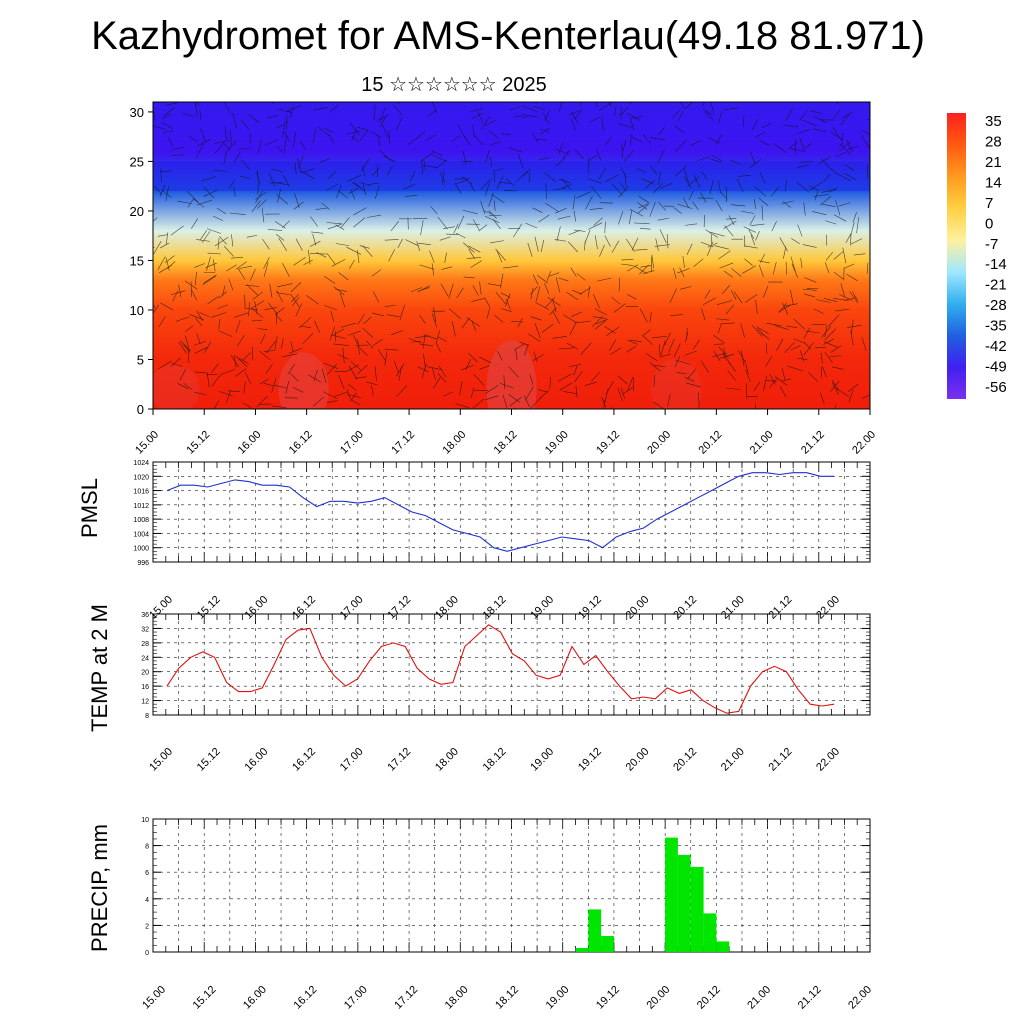 This screenshot has height=1024, width=1024. I want to click on colorbar-bar, so click(956, 256).